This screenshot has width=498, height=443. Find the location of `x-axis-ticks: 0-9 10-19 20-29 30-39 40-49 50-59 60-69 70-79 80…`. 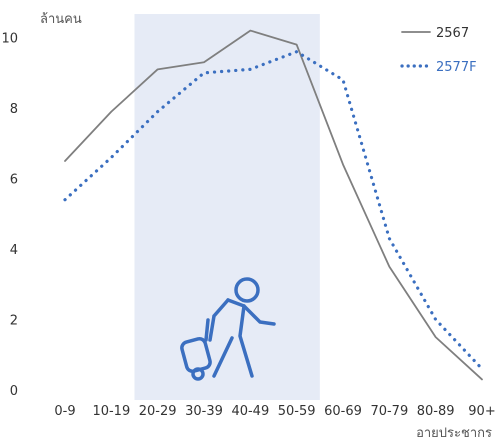

x-axis-ticks: 0-9 10-19 20-29 30-39 40-49 50-59 60-69 70-79 80… is located at coordinates (274, 411).